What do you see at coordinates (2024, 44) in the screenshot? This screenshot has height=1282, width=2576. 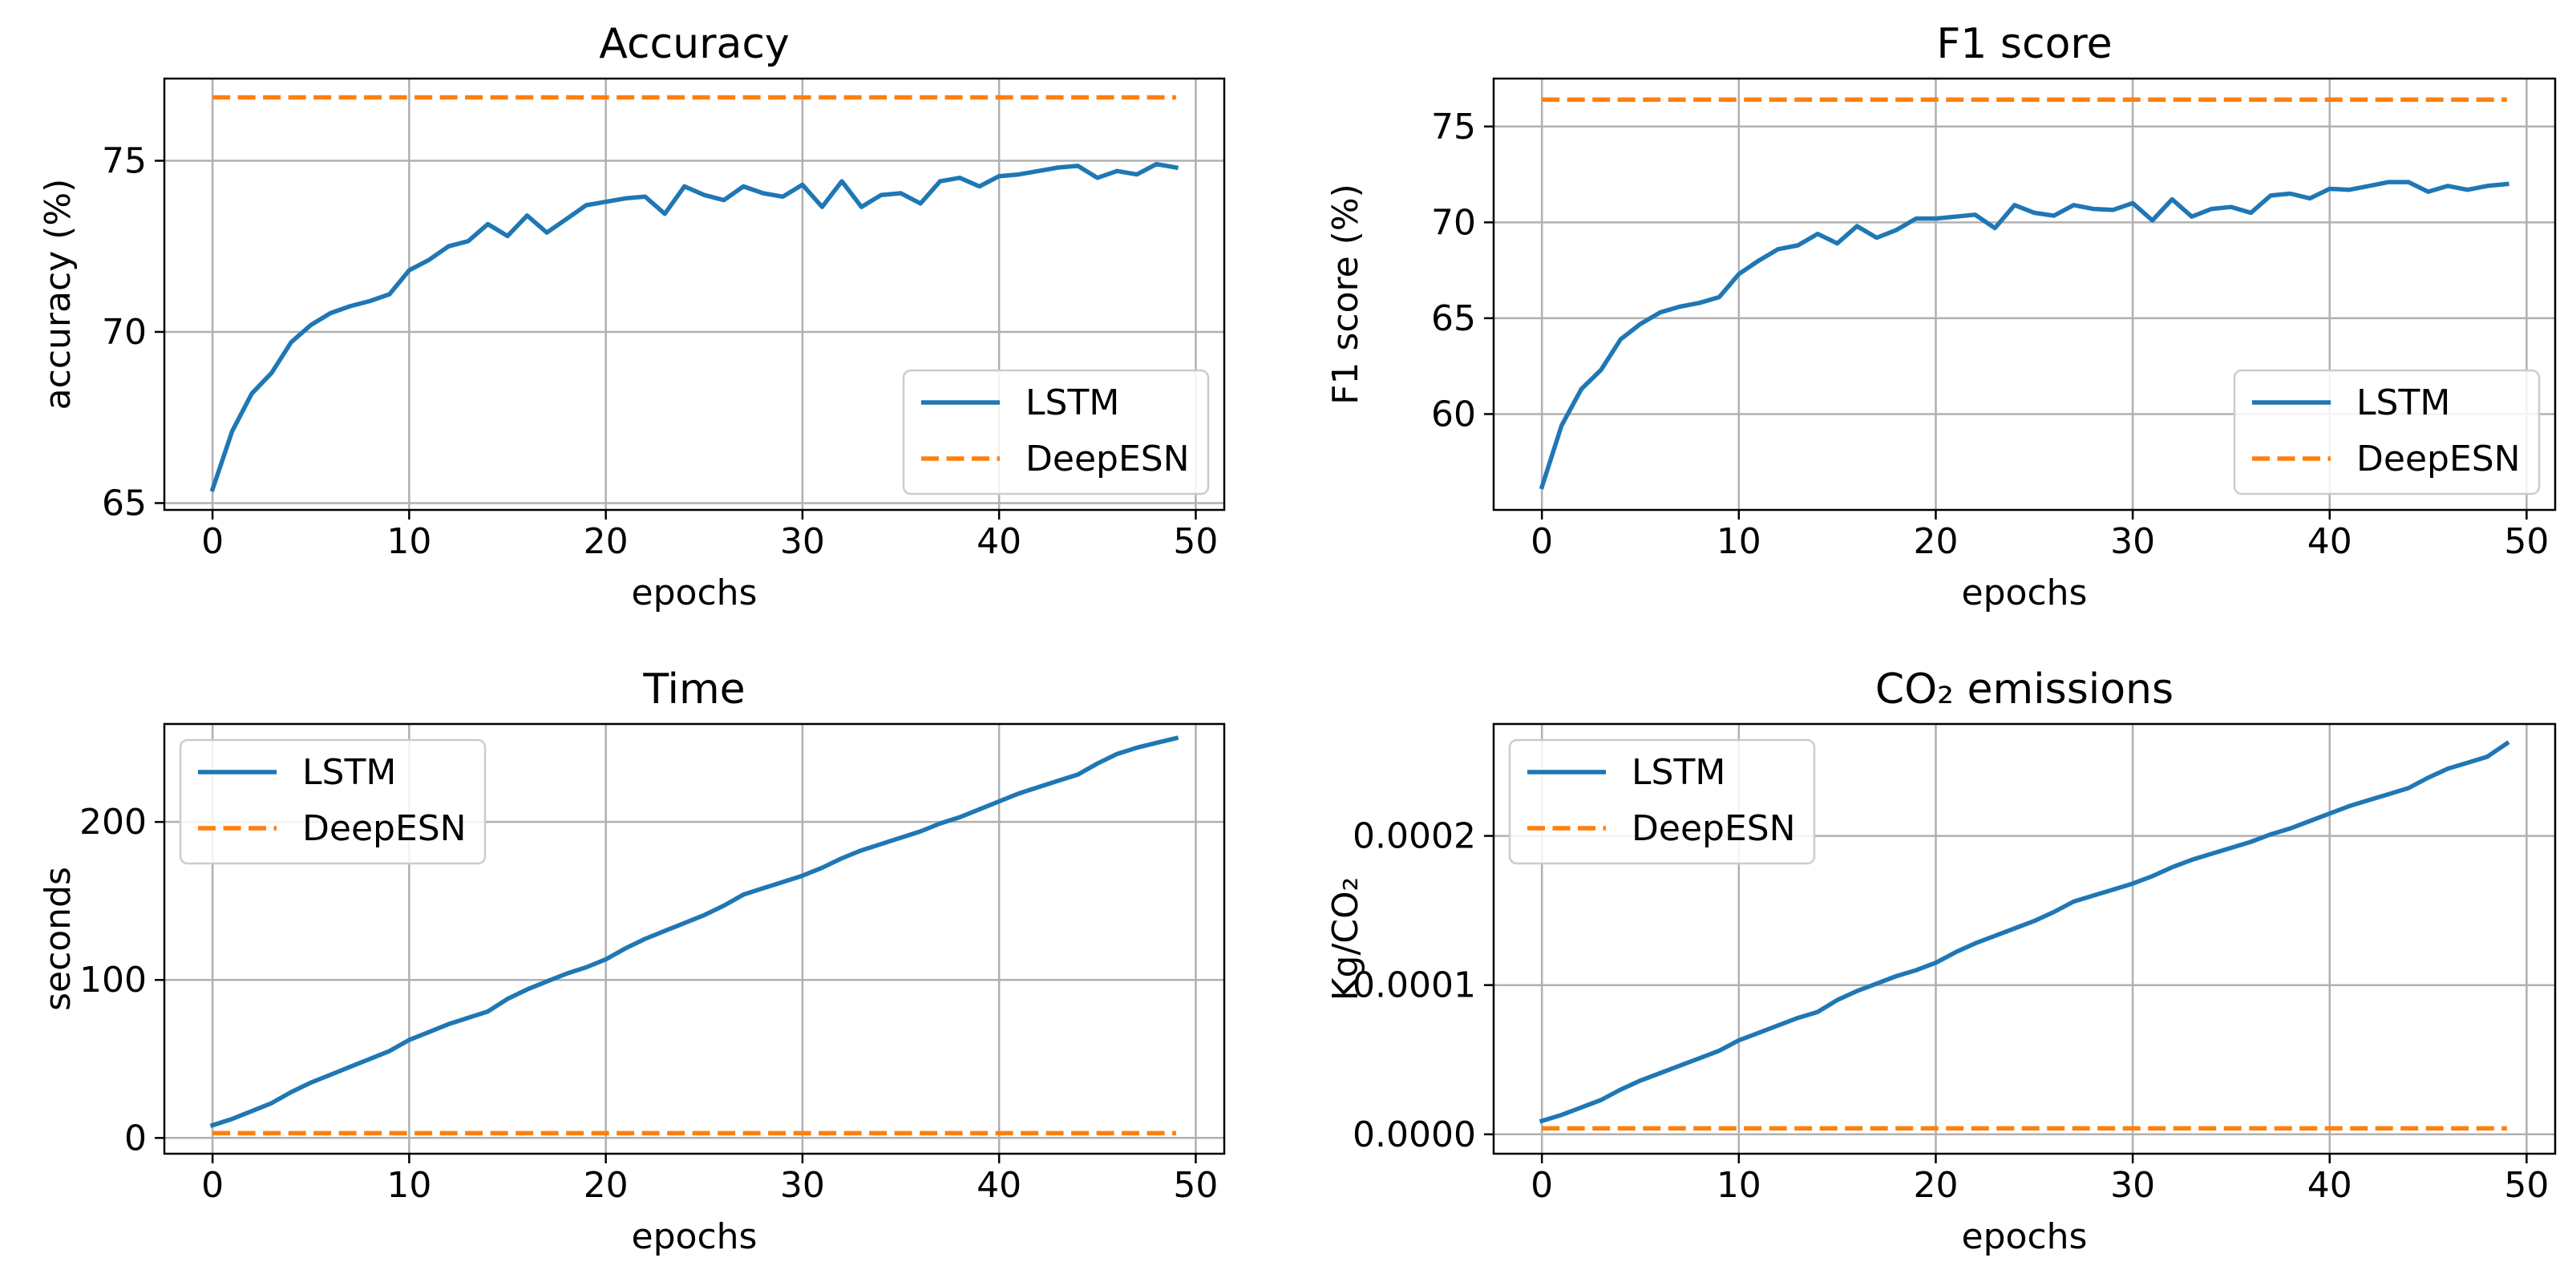 I see `chart-title: F1 score` at bounding box center [2024, 44].